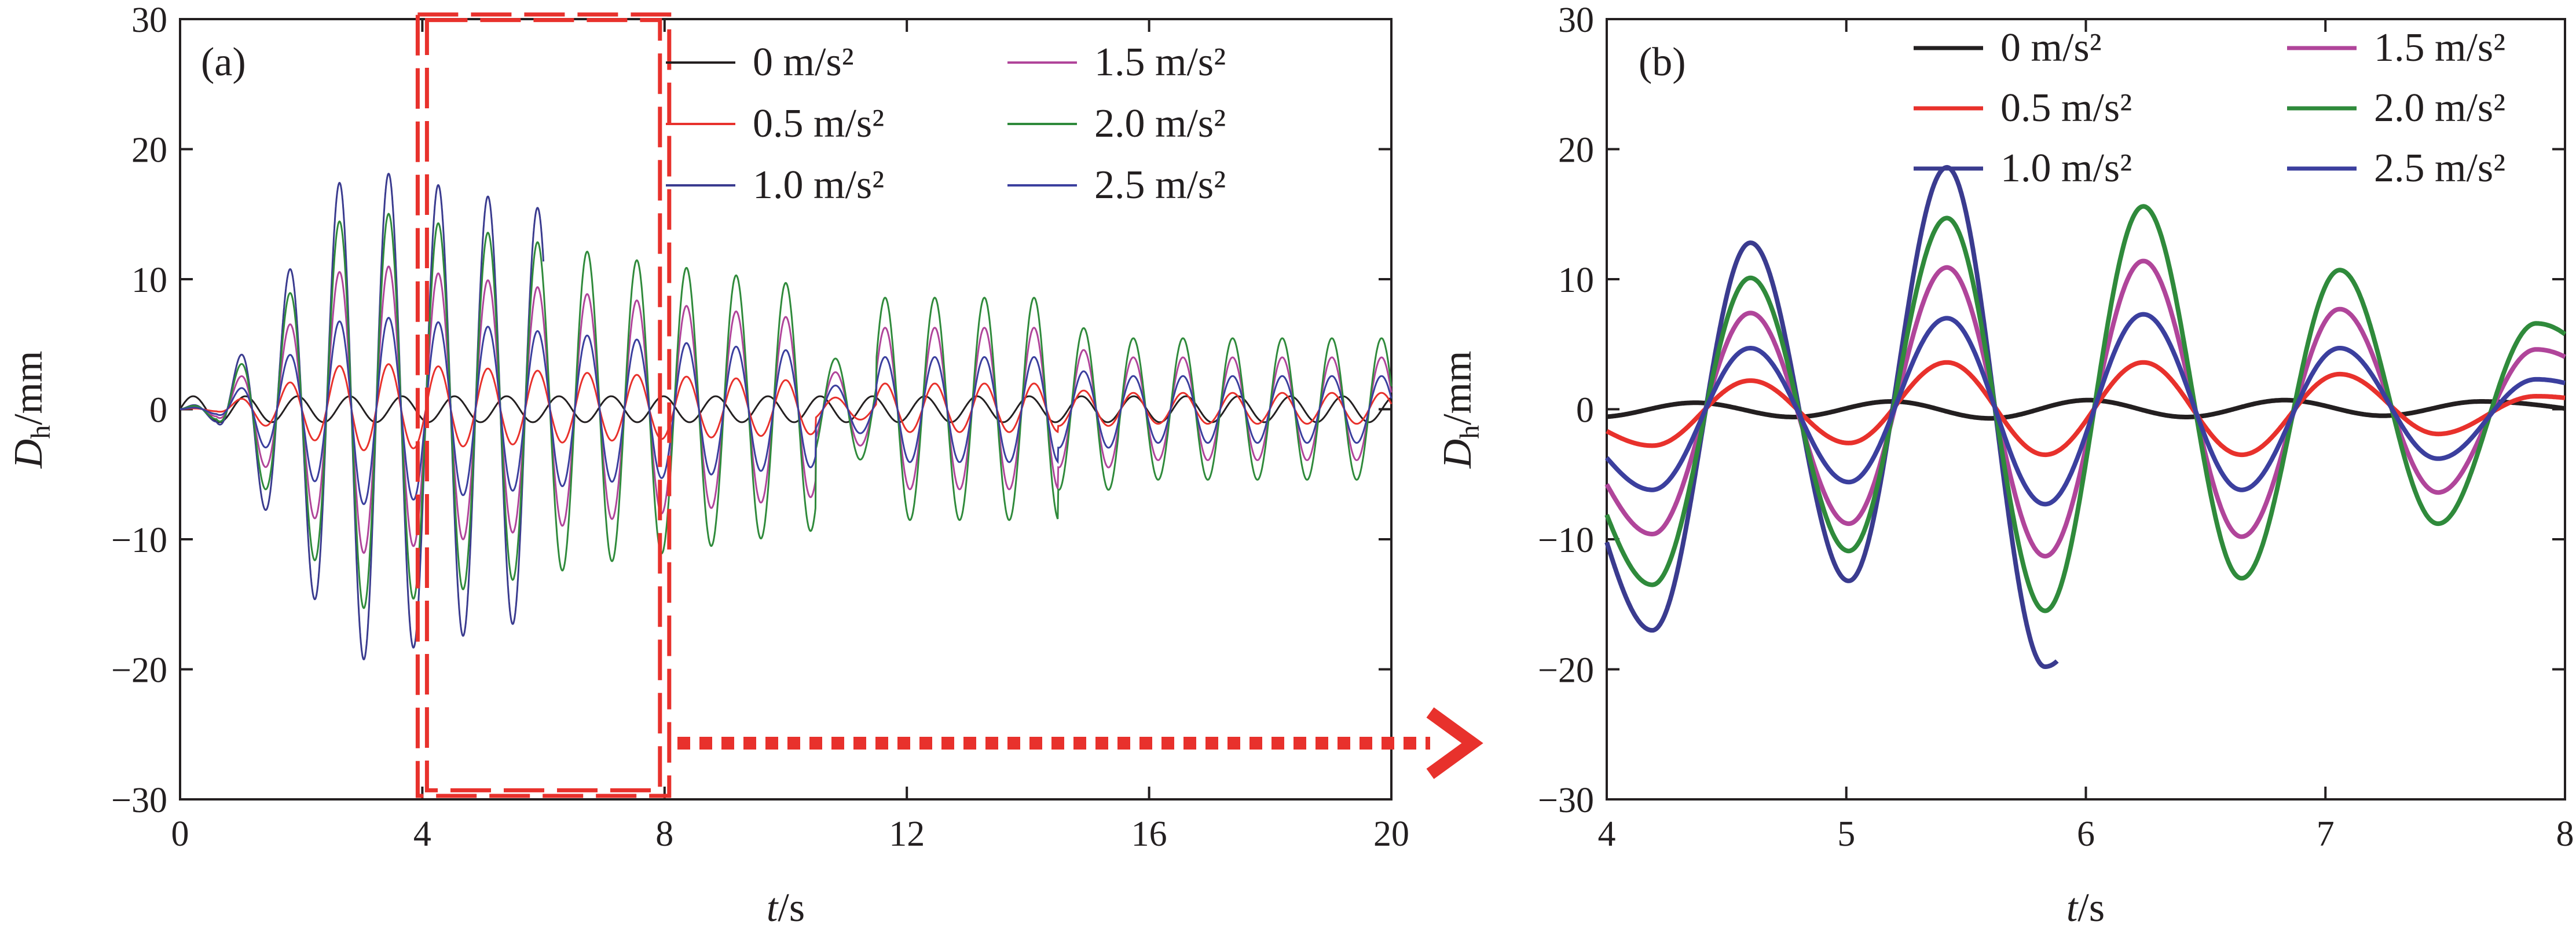 The image size is (2576, 932). Describe the element at coordinates (1160, 185) in the screenshot. I see `panel-a-legend-label-5: 2.5 m/s²` at that location.